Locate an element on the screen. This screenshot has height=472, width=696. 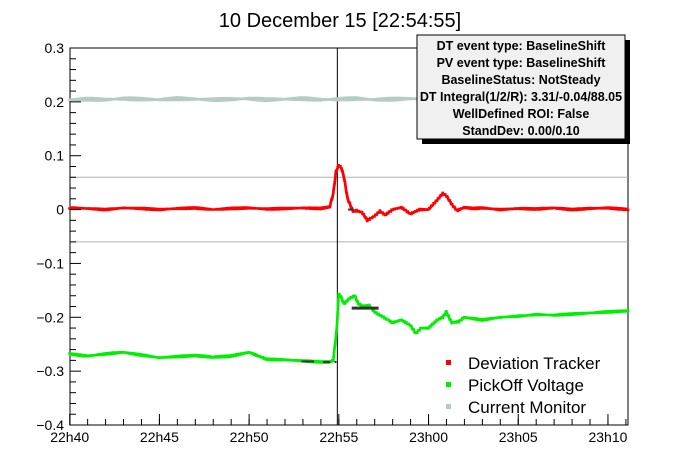
chart-title: 10 December 15 [22:54:55] is located at coordinates (340, 21).